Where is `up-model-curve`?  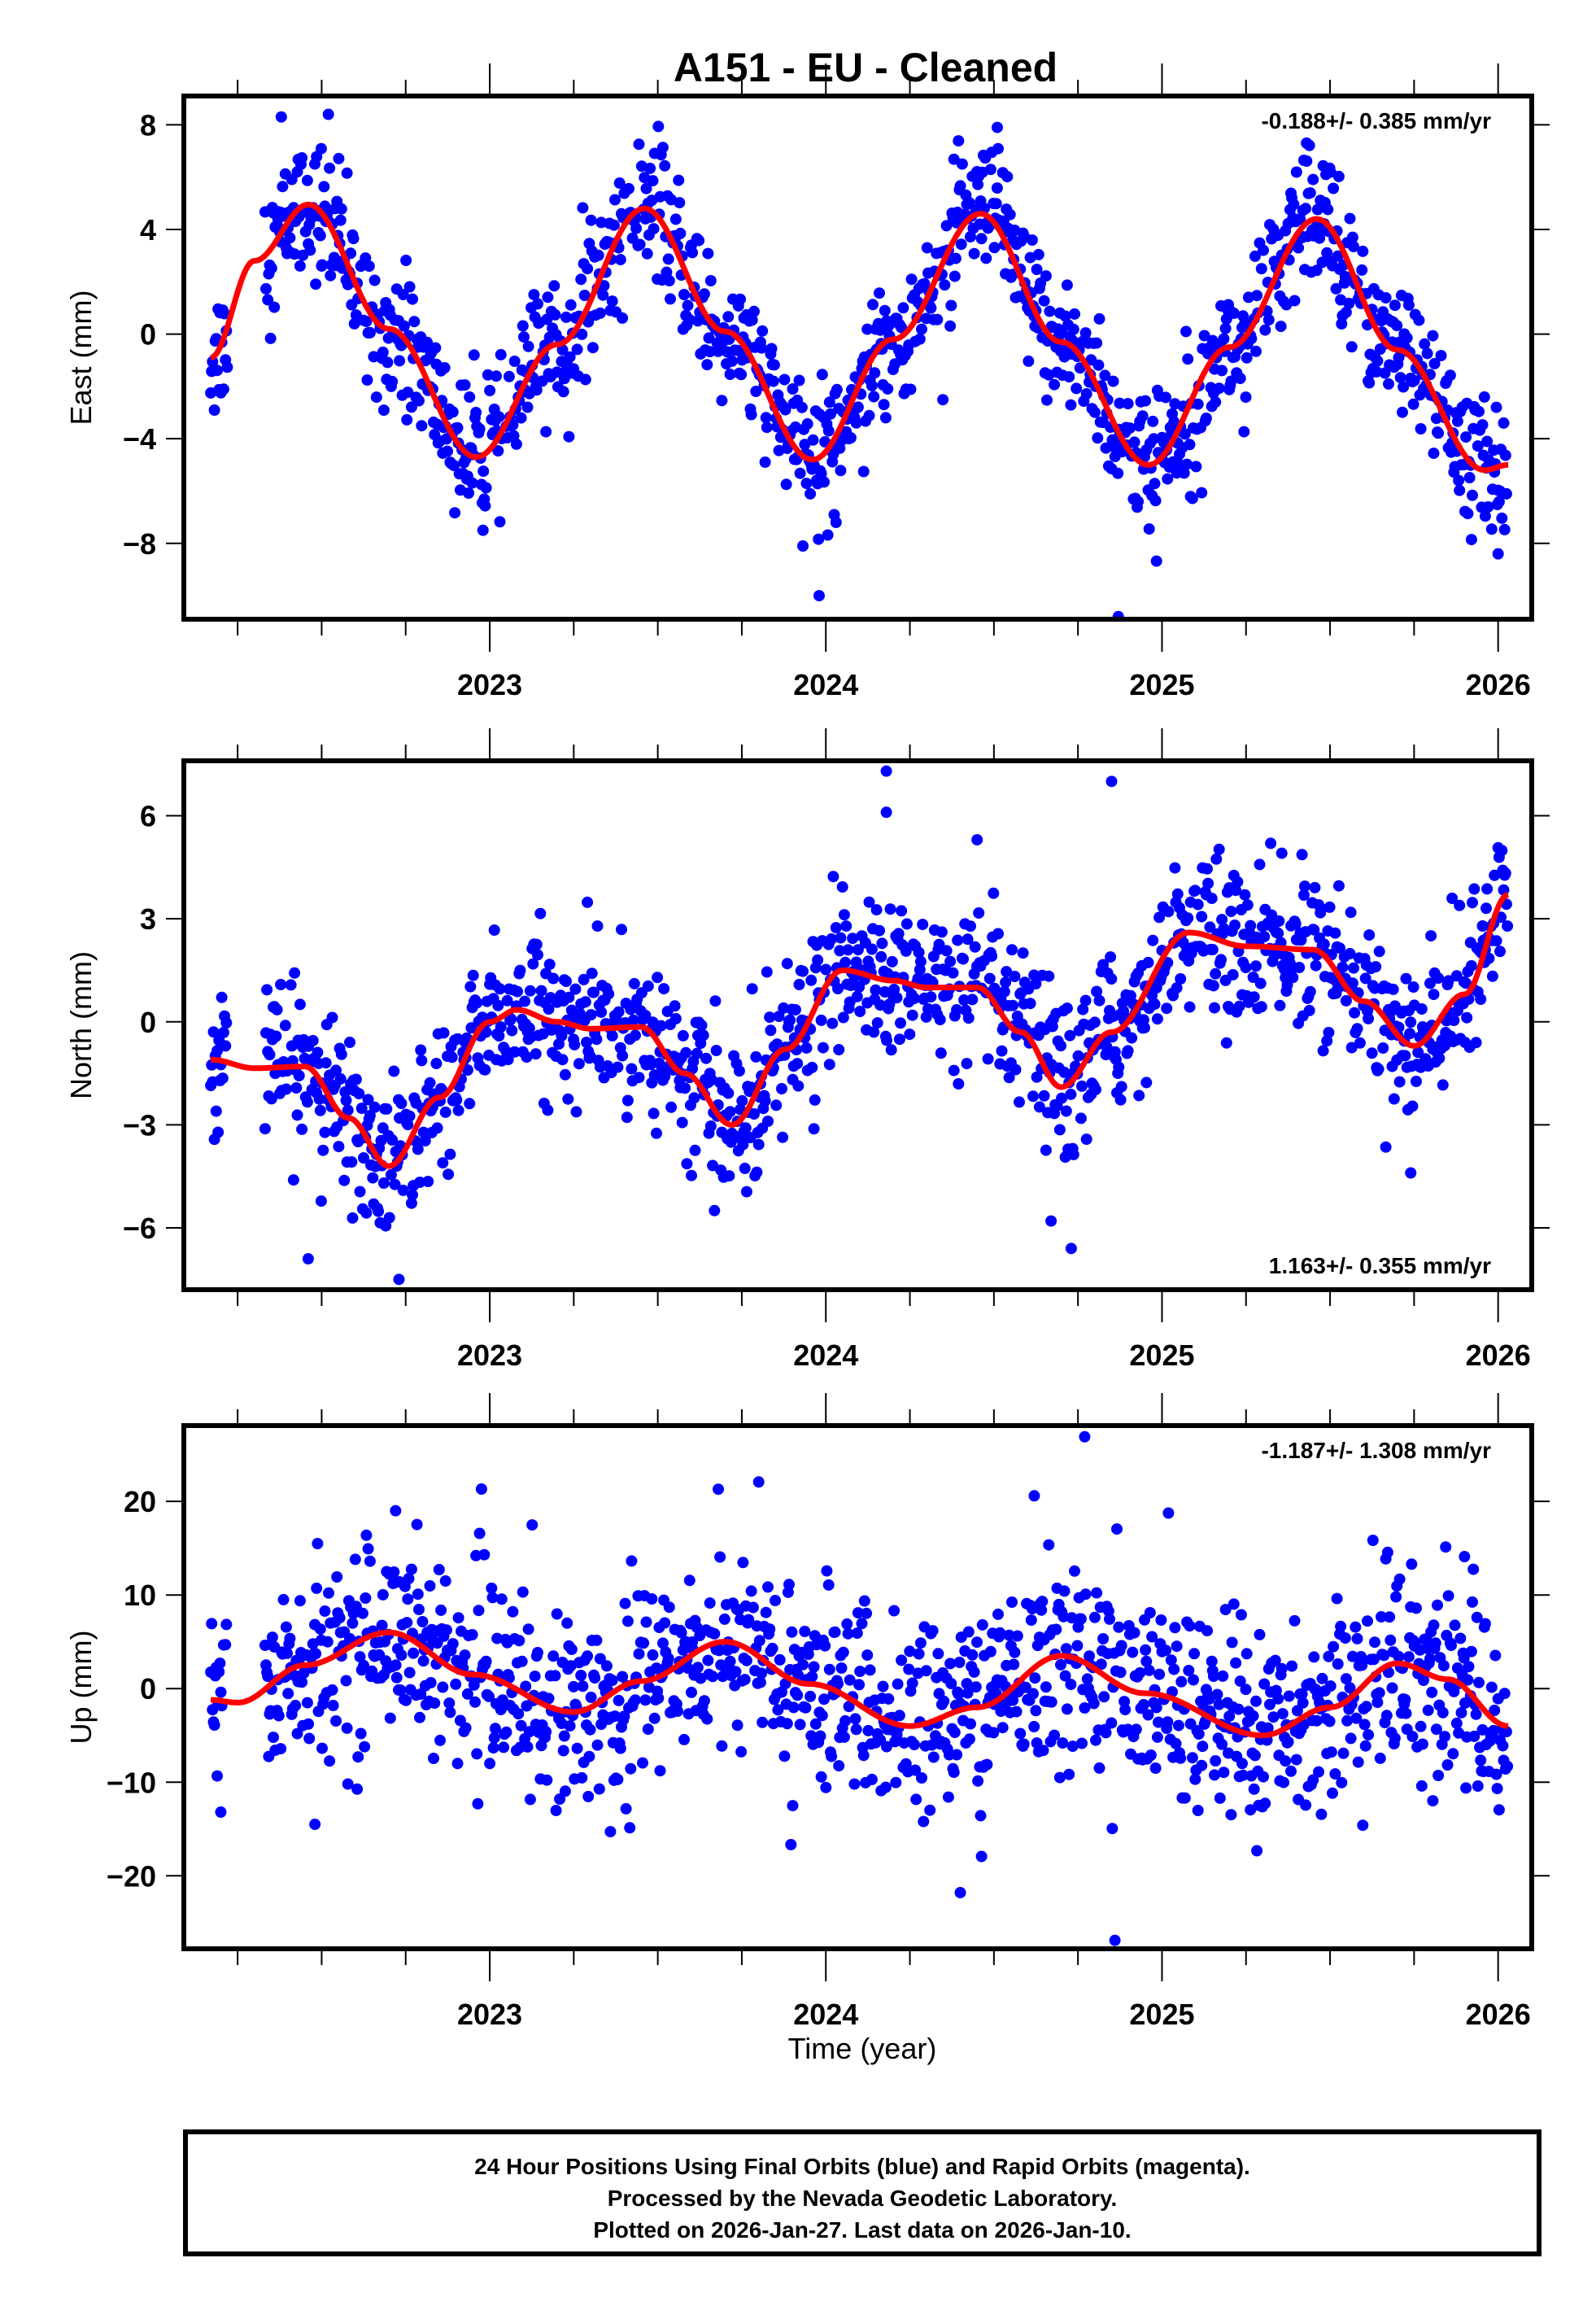 up-model-curve is located at coordinates (859, 1684).